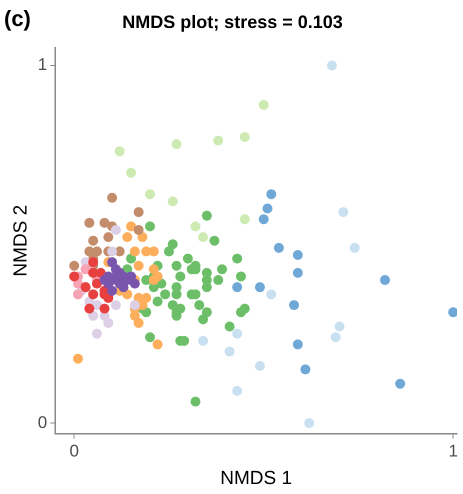  I want to click on text: (c), so click(17, 19).